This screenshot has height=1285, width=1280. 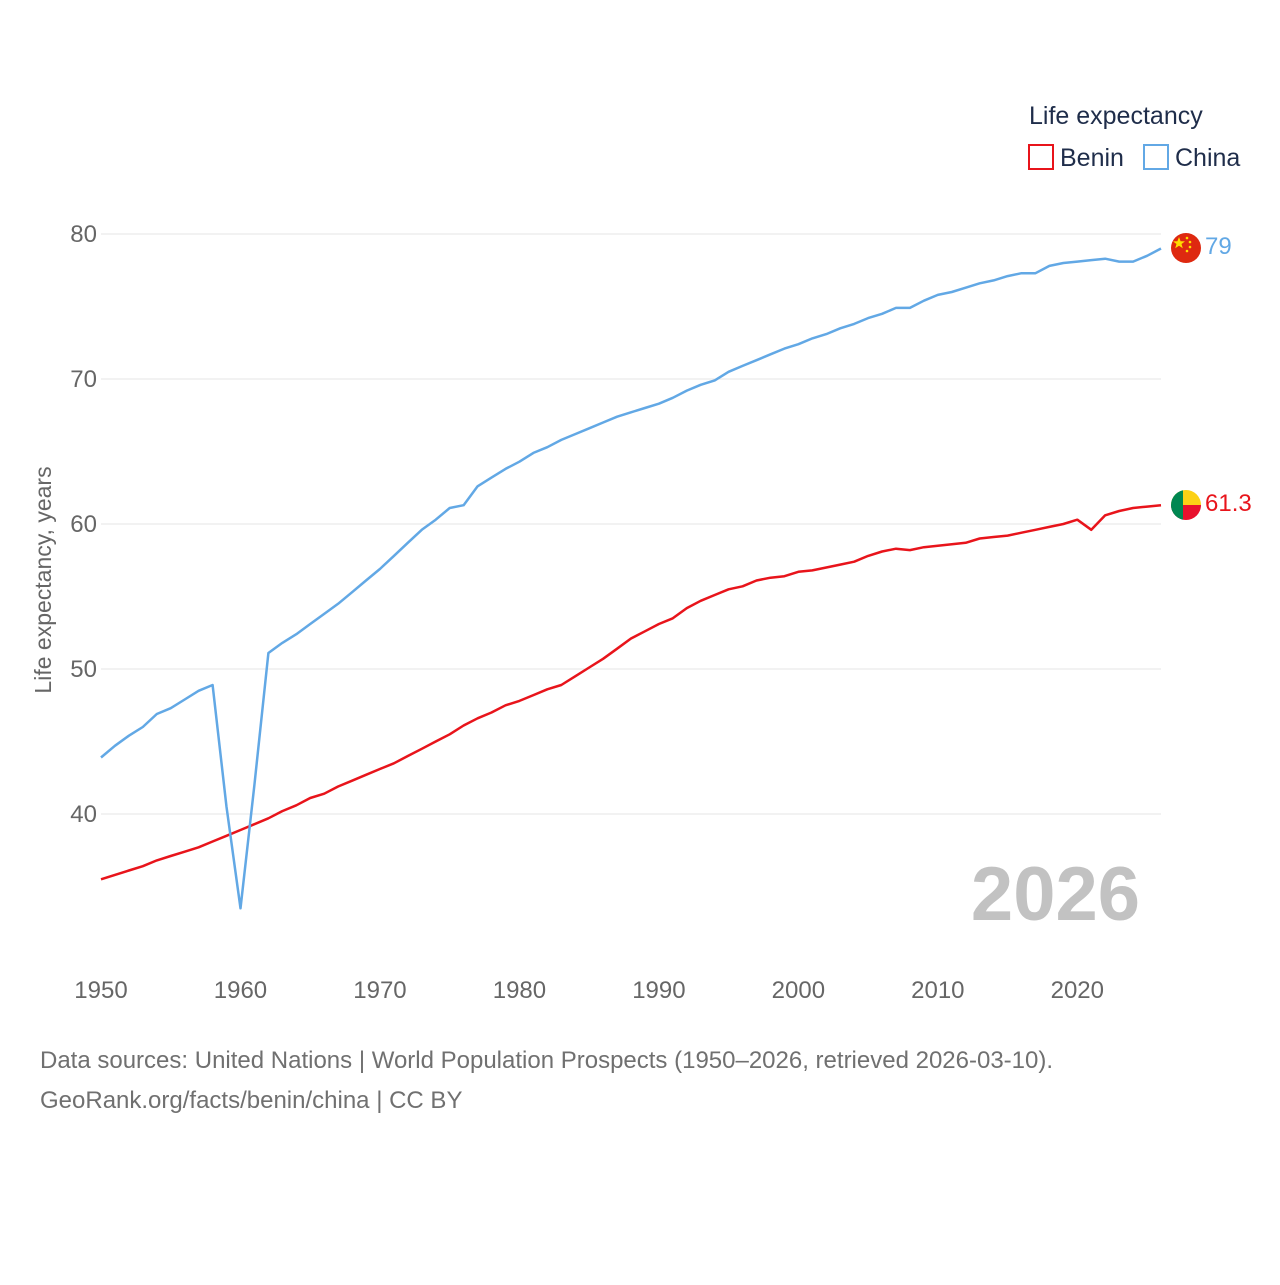 What do you see at coordinates (1092, 158) in the screenshot?
I see `legend-label-benin: Benin` at bounding box center [1092, 158].